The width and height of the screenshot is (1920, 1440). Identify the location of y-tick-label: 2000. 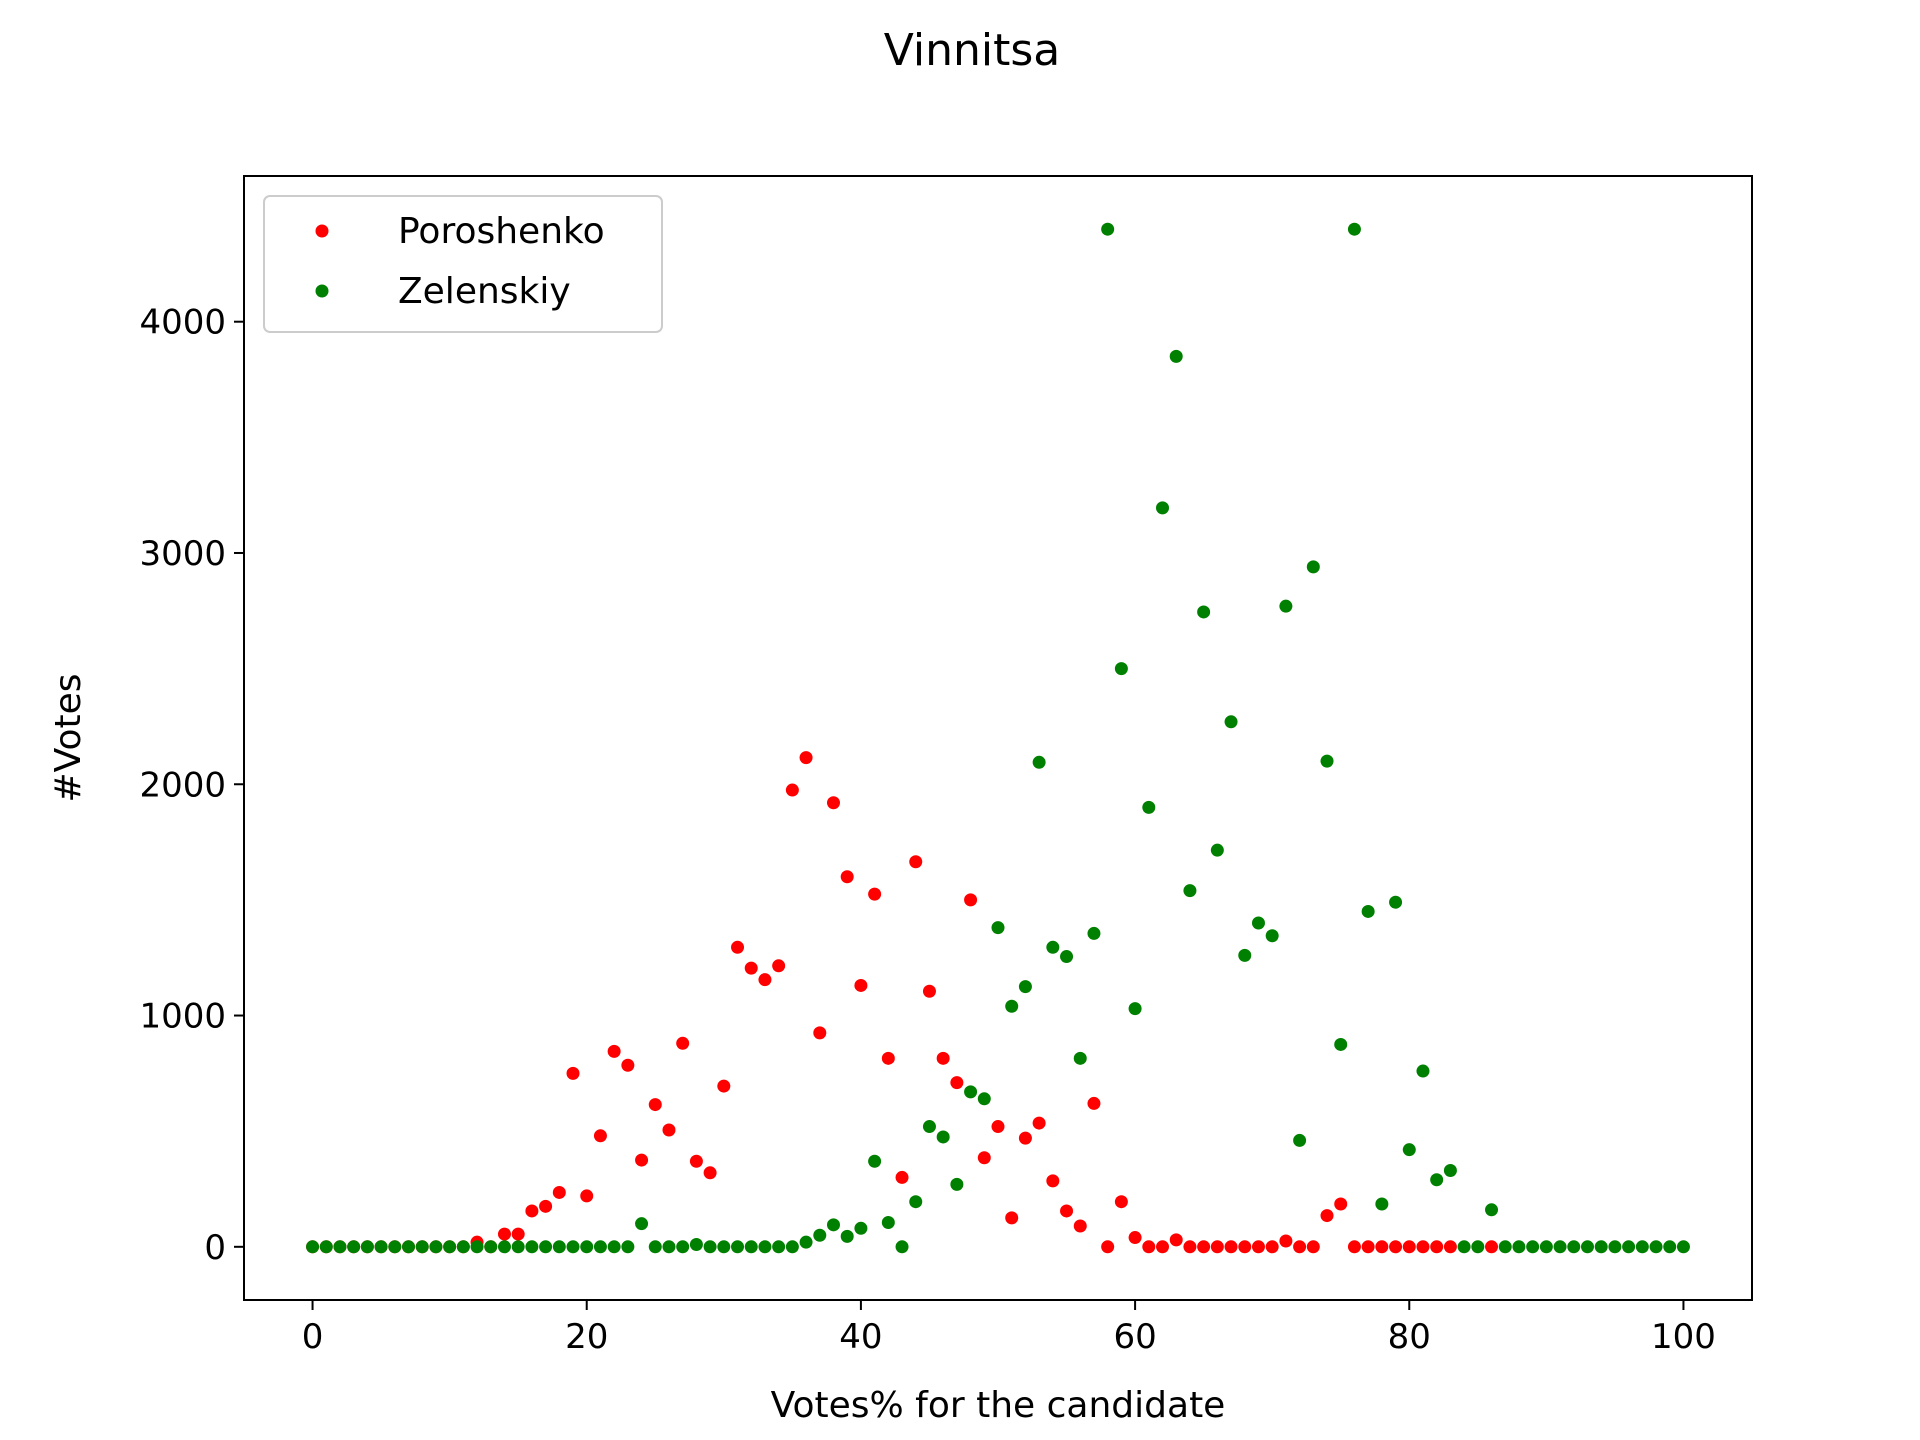
(182, 785).